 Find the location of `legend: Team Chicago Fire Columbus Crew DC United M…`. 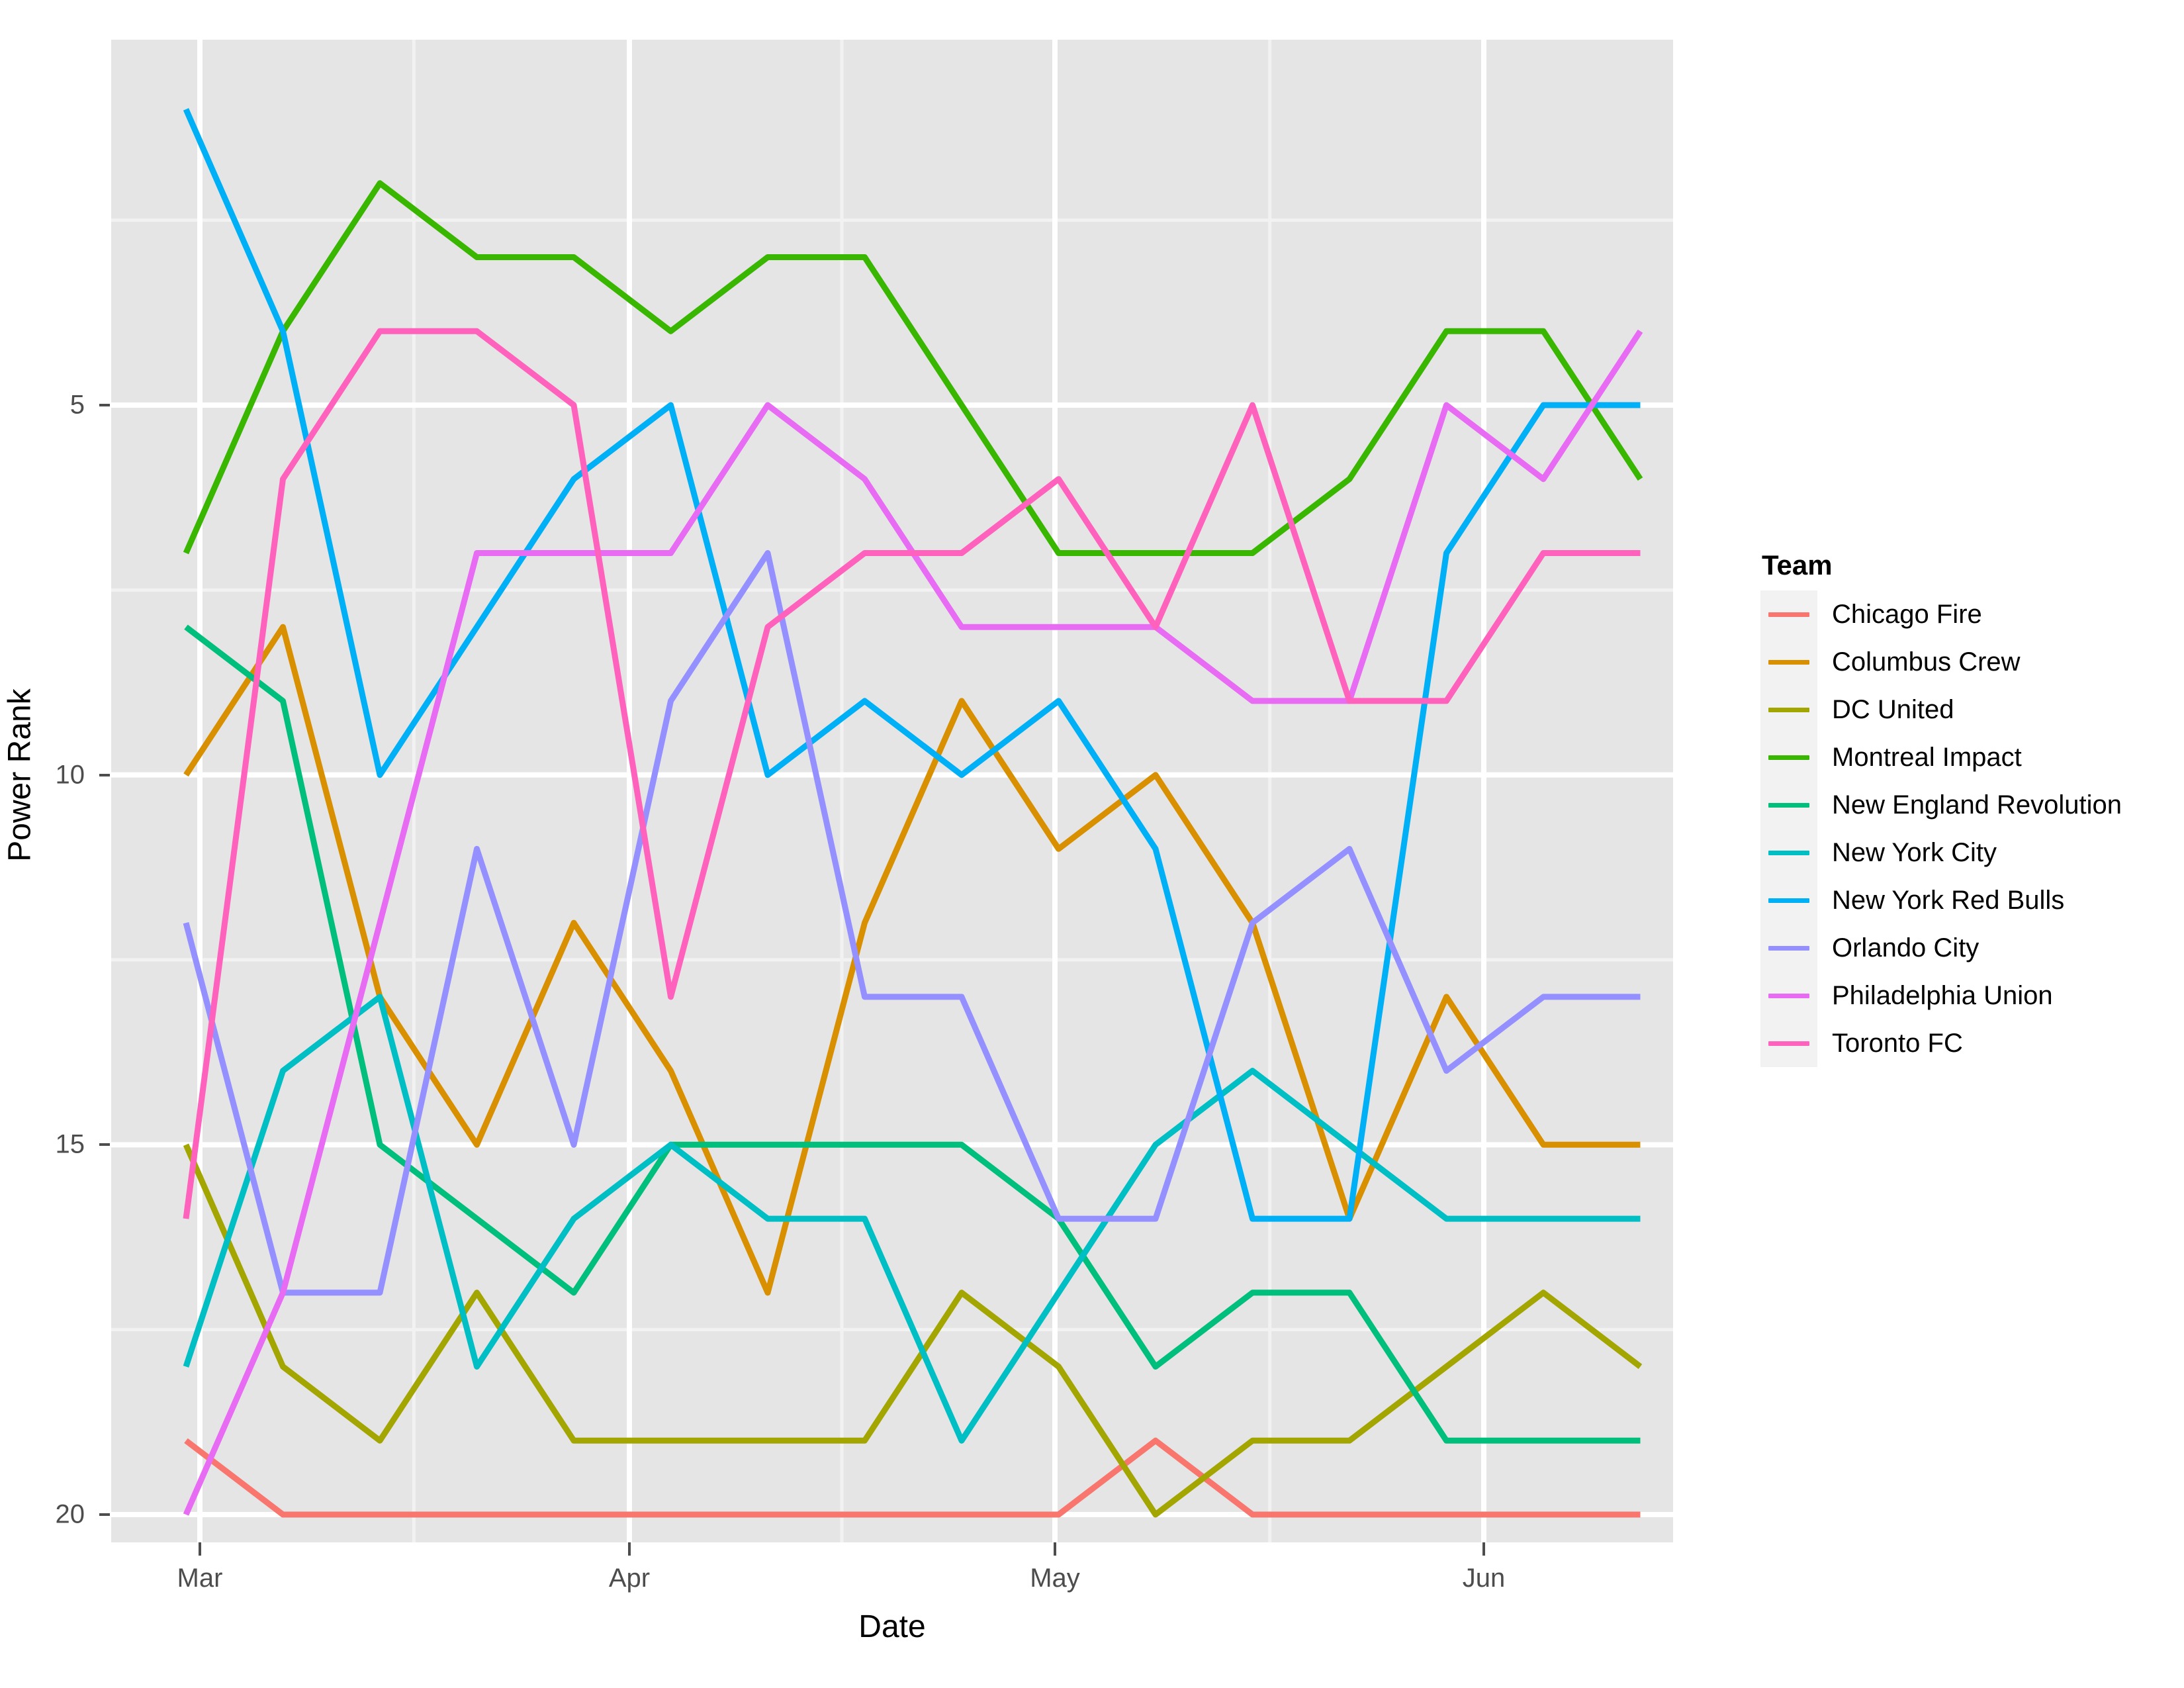

legend: Team Chicago Fire Columbus Crew DC United M… is located at coordinates (1965, 808).